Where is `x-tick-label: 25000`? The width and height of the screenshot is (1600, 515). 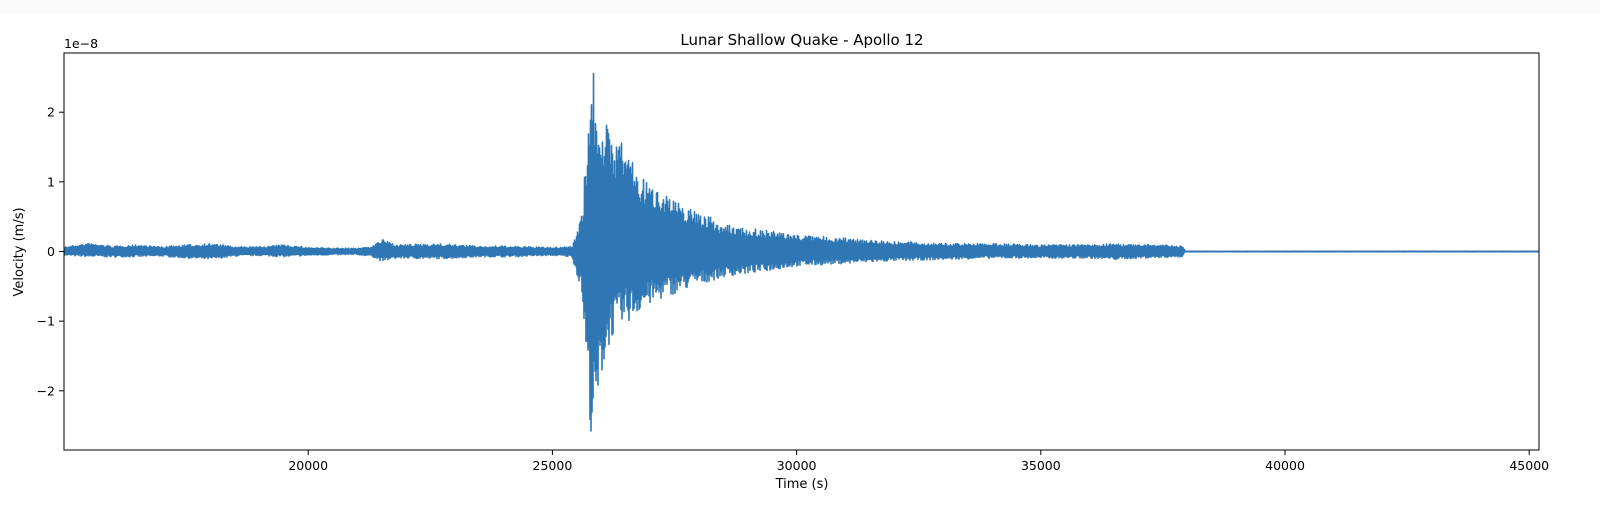
x-tick-label: 25000 is located at coordinates (553, 465).